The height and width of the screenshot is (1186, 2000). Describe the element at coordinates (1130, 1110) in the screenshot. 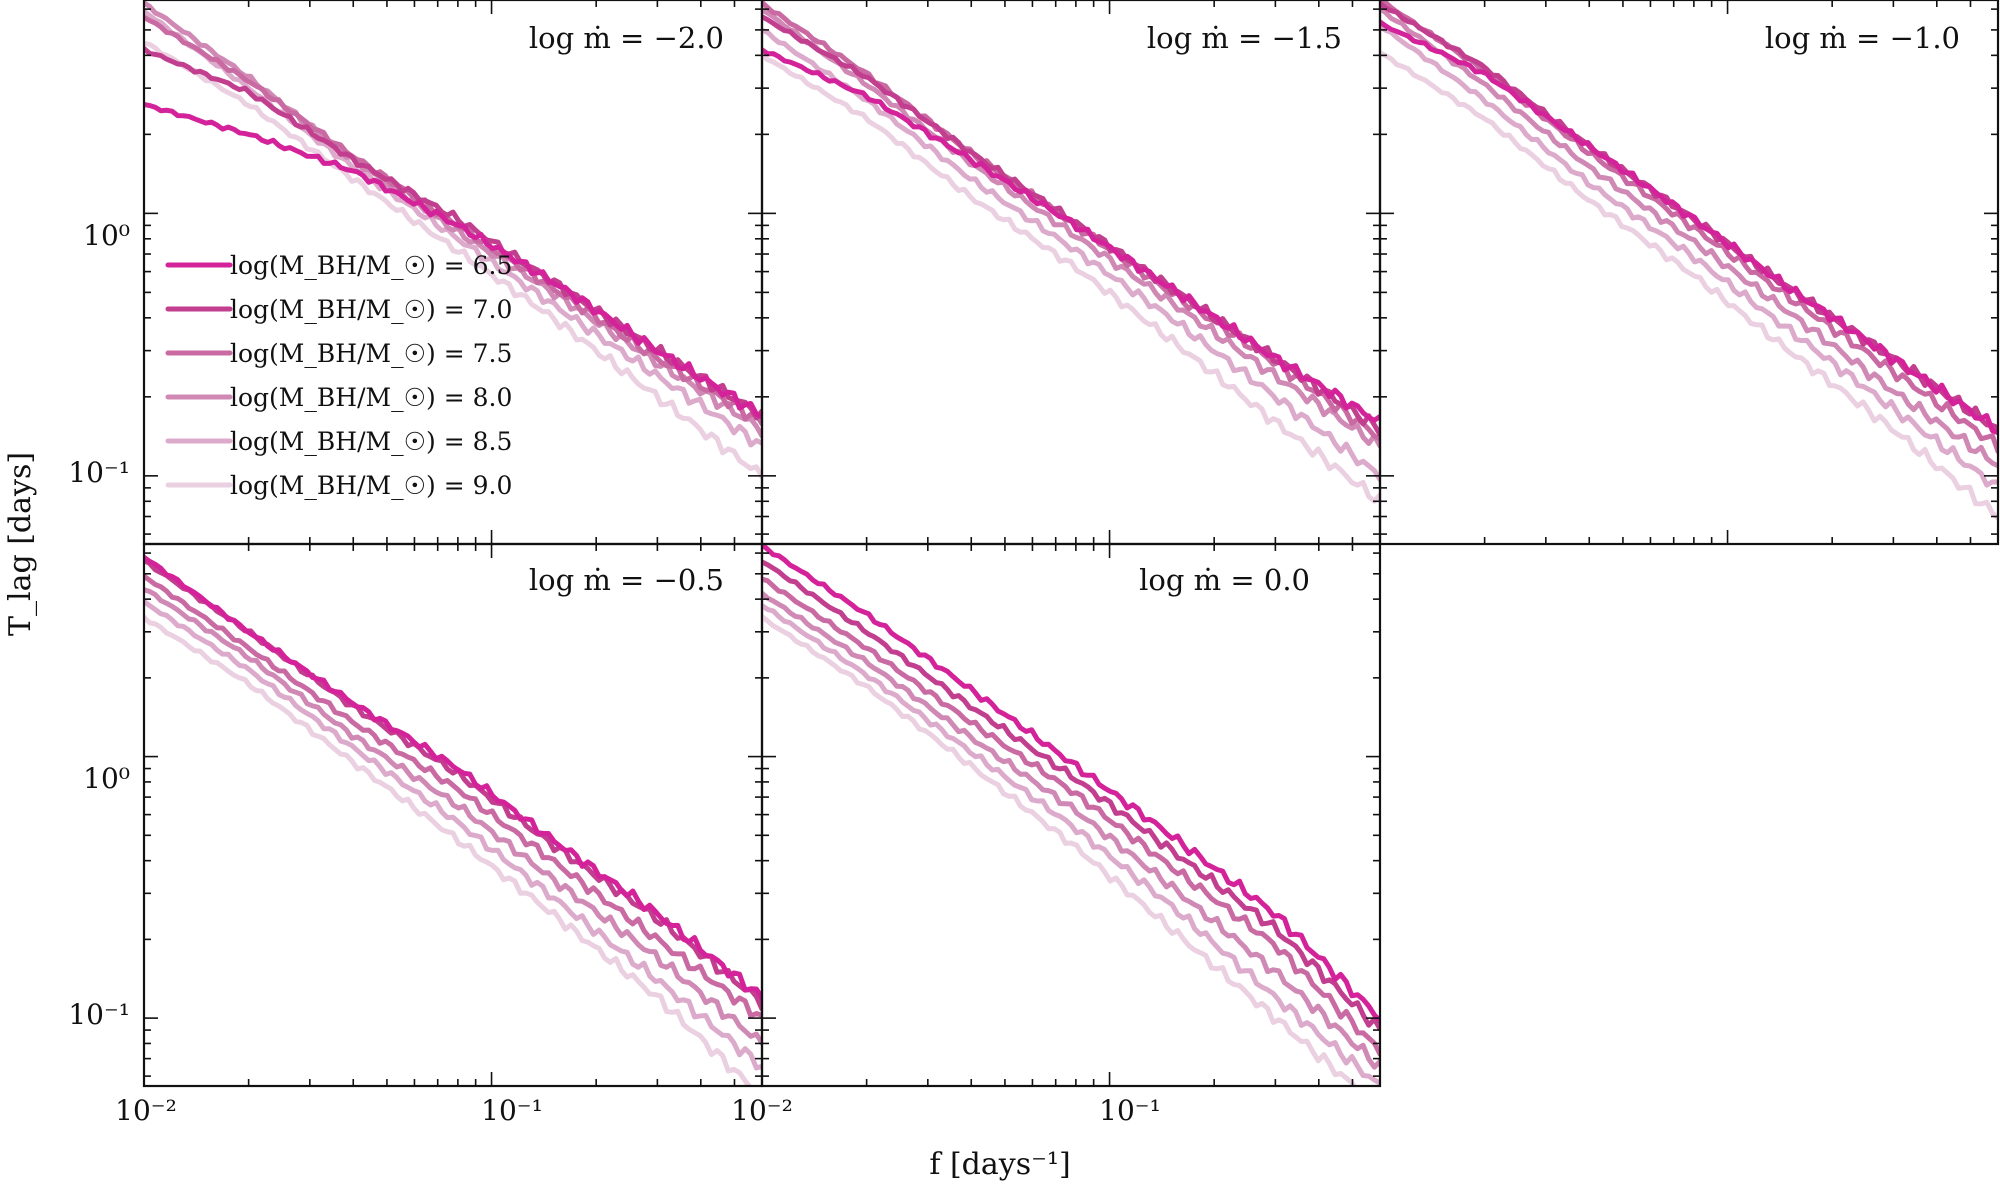

I see `x-tick-label-0.1-mid: 10⁻¹` at that location.